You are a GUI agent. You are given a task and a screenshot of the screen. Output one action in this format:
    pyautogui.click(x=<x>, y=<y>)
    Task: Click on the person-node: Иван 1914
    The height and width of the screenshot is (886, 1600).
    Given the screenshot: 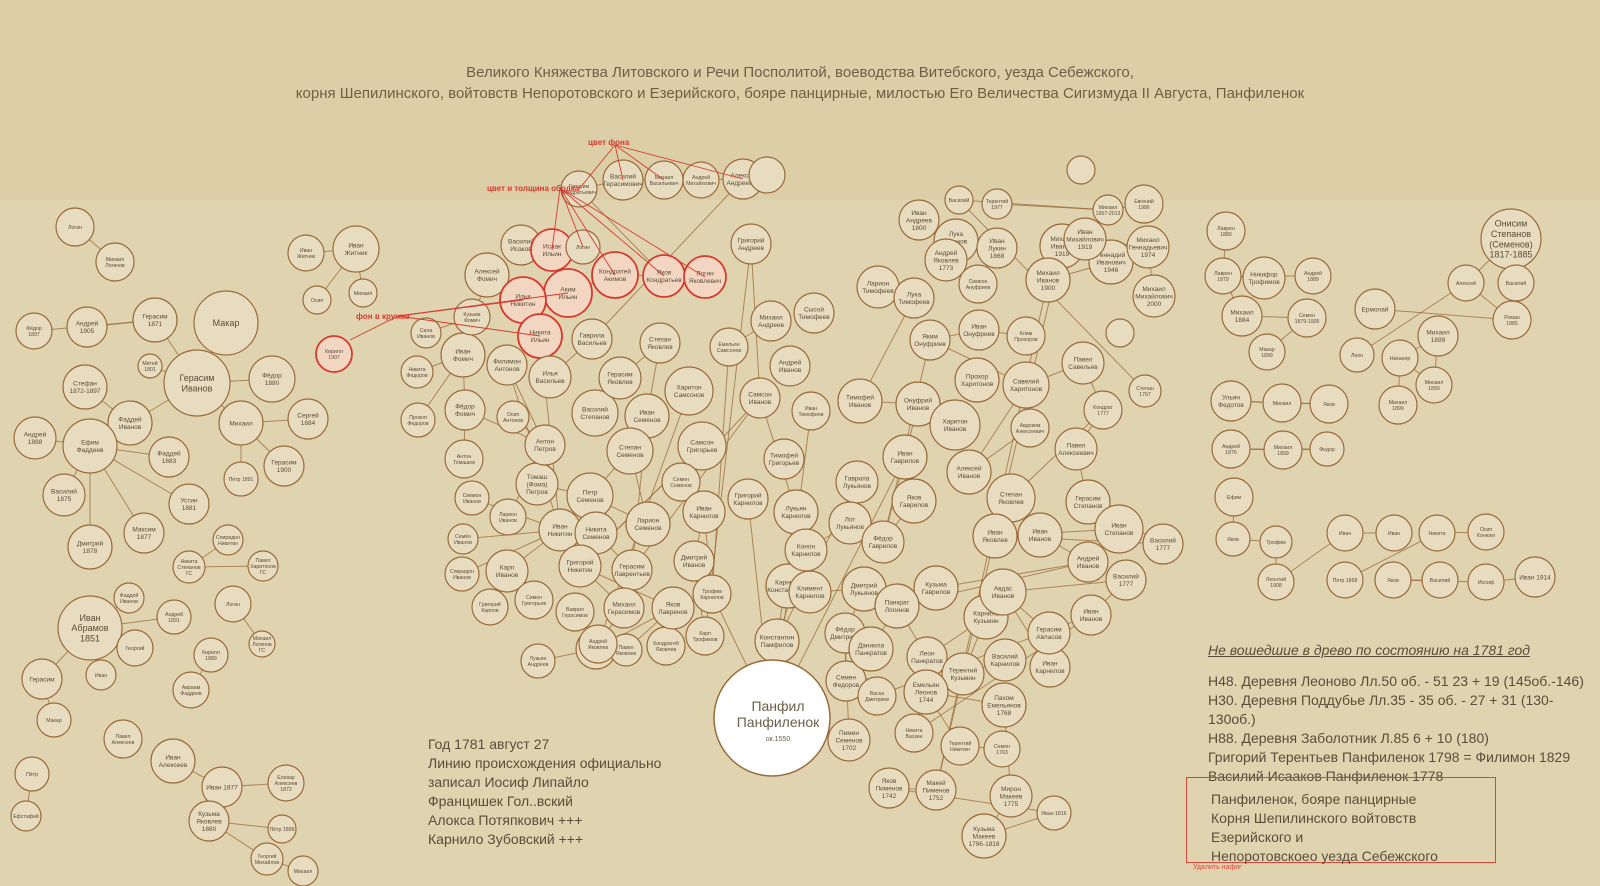 What is the action you would take?
    pyautogui.click(x=1535, y=577)
    